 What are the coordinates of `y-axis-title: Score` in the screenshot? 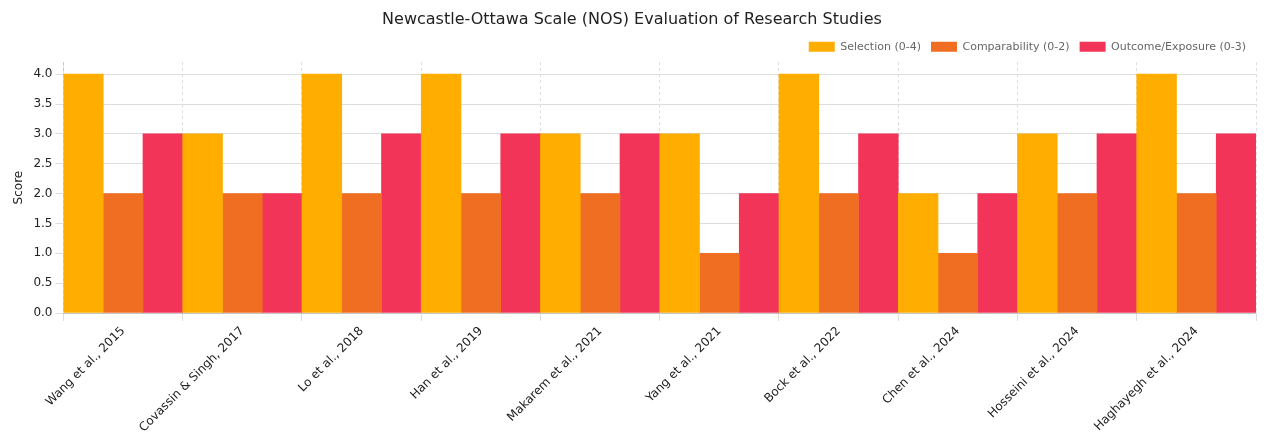 It's located at (18, 187).